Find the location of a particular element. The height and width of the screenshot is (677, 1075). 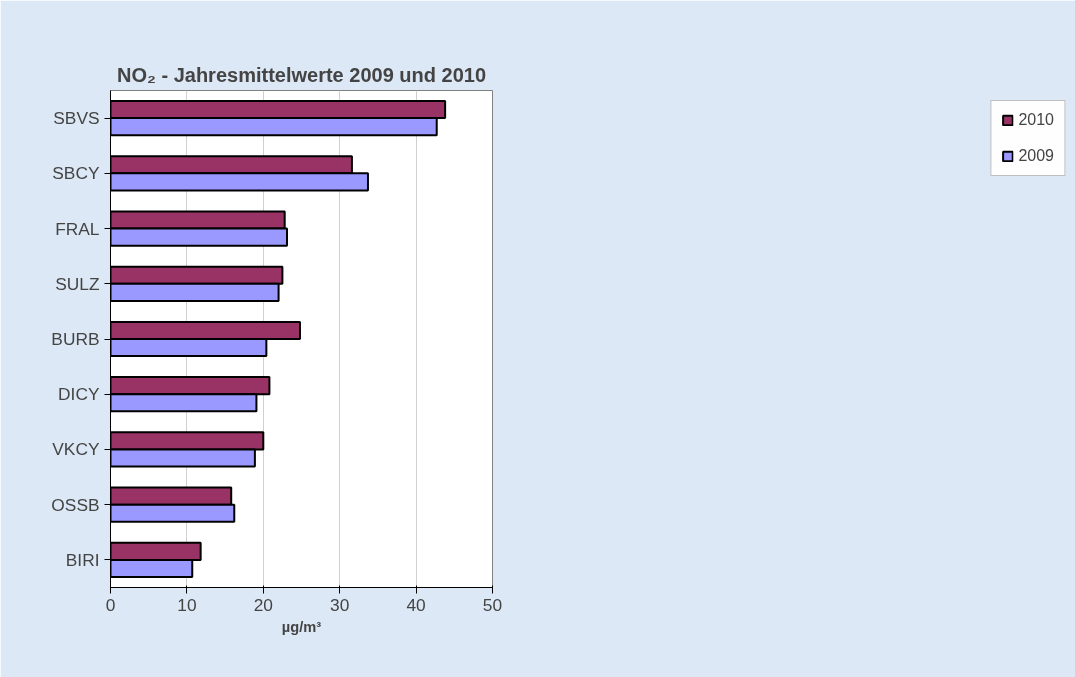

x-tick-label: 20 is located at coordinates (263, 604).